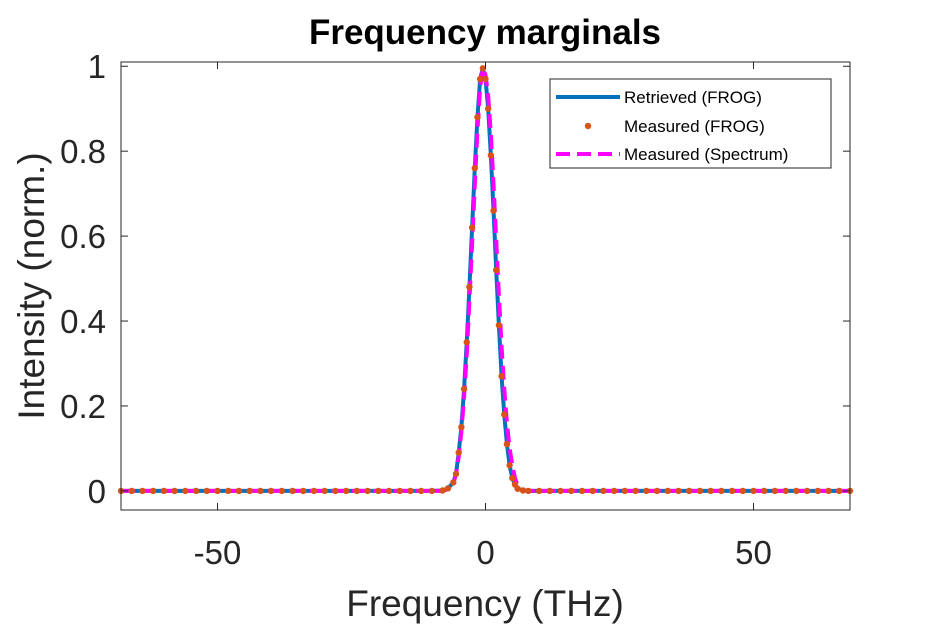  I want to click on y-tick-label: 0.4, so click(83, 321).